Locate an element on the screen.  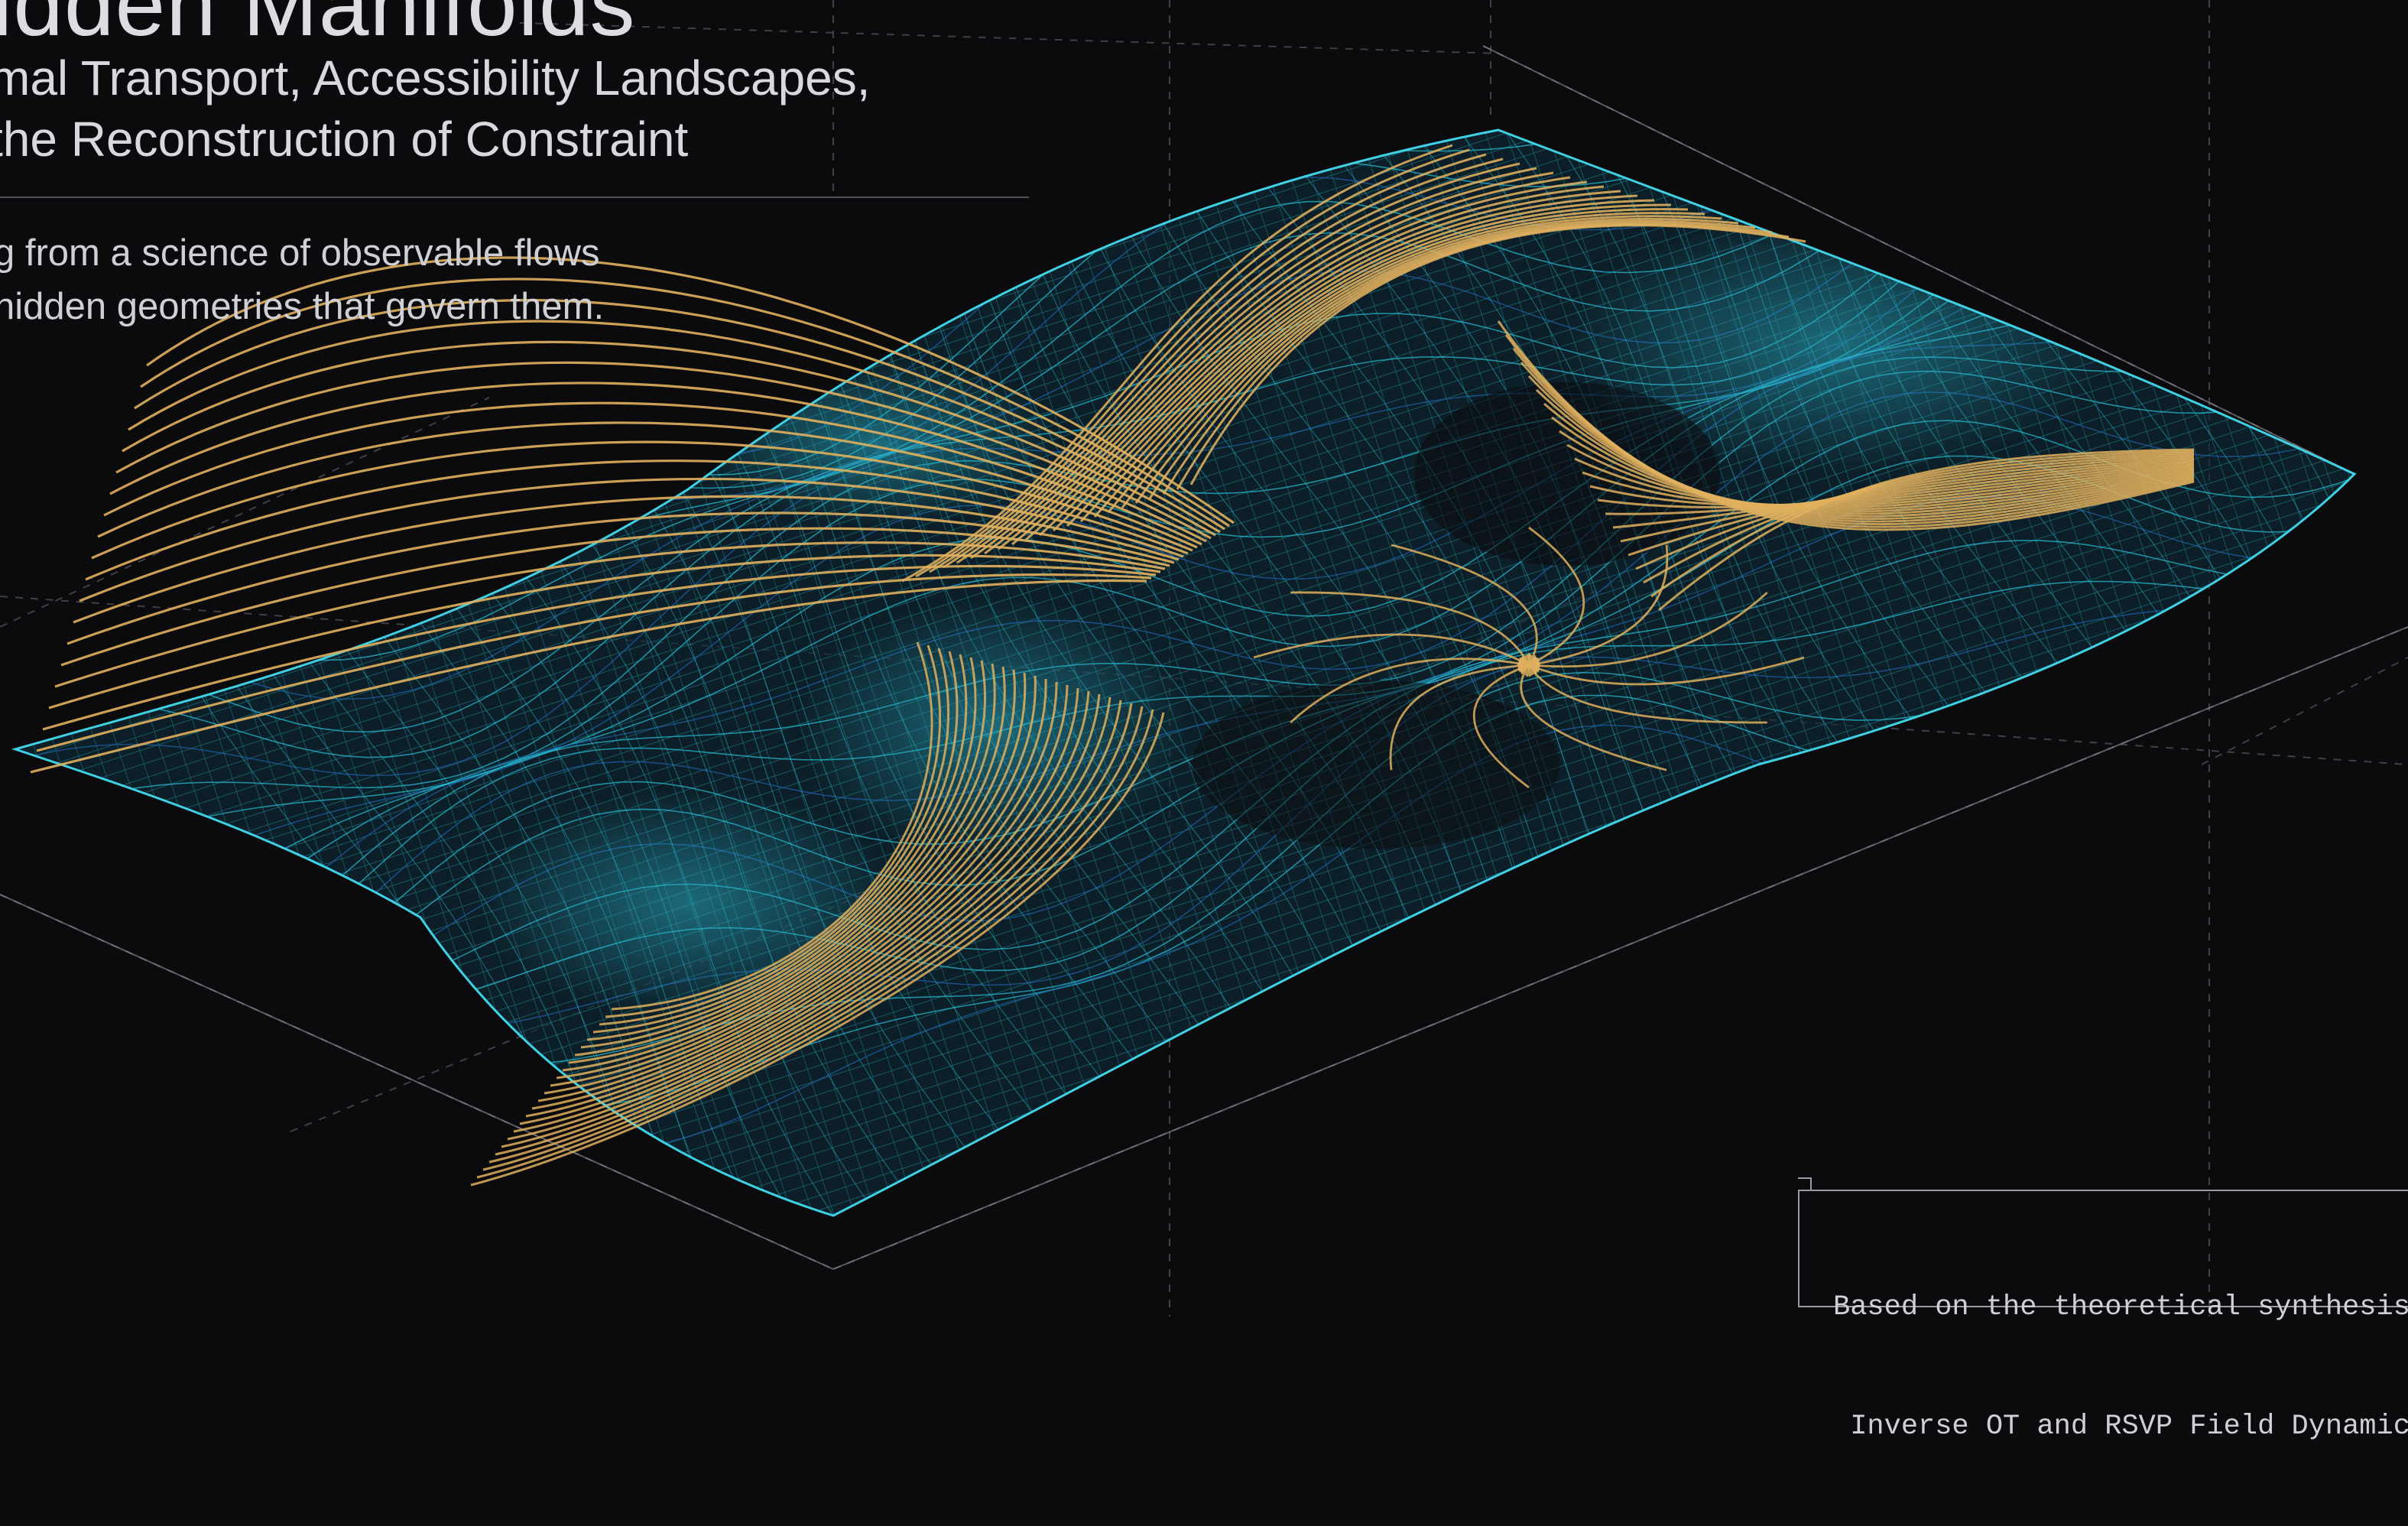
tagline-line: hidden geometries that govern them. is located at coordinates (302, 307).